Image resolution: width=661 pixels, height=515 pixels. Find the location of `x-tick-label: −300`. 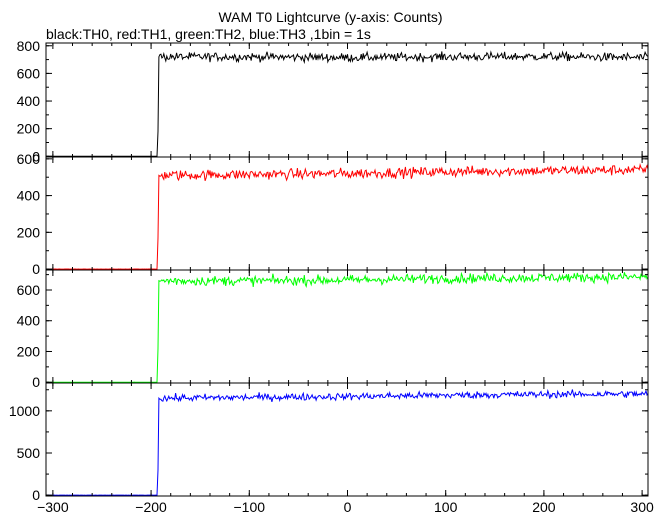

x-tick-label: −300 is located at coordinates (53, 507).